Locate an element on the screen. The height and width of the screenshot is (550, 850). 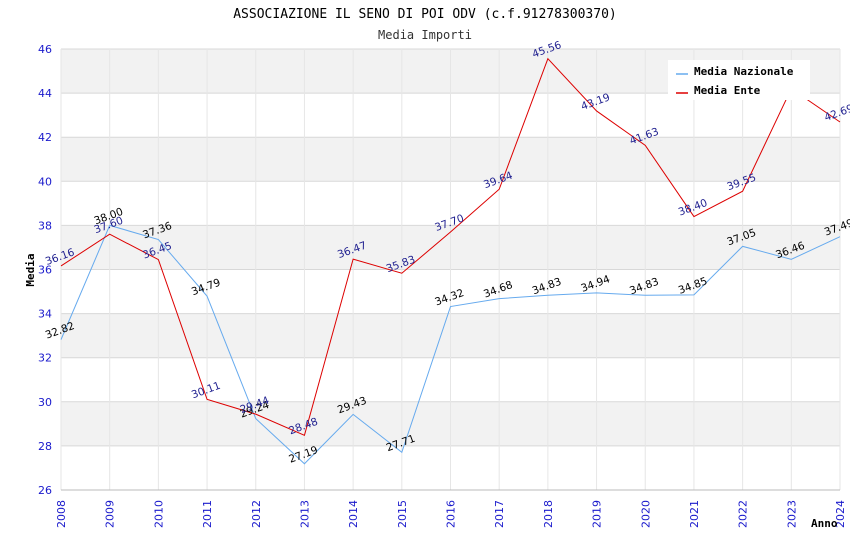
y-tick-label: 40 is located at coordinates (45, 181).